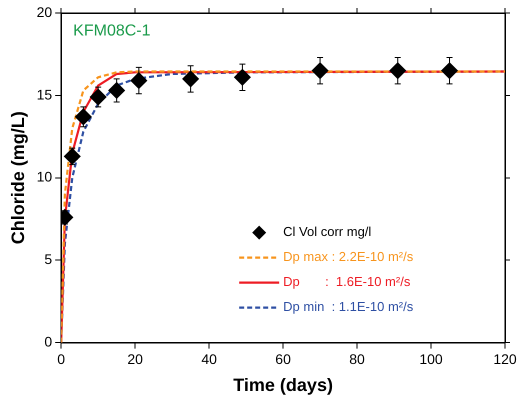 This screenshot has height=403, width=524. I want to click on legend-label: Dp max : 2.2E-10 m²/s, so click(348, 256).